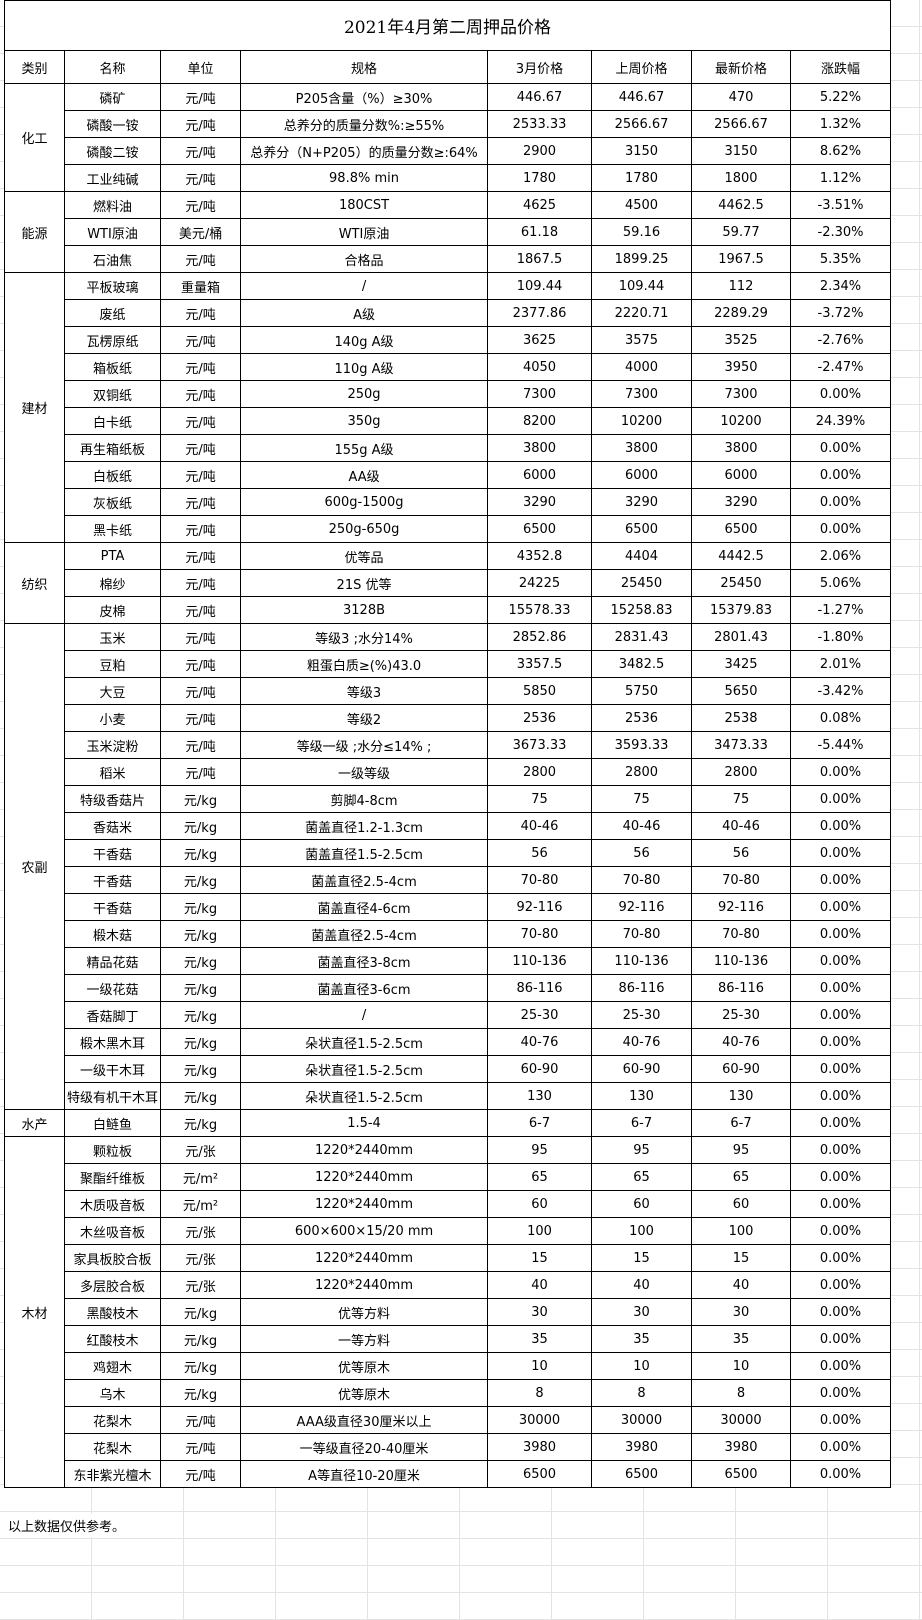  I want to click on last-week-price: 40, so click(642, 1285).